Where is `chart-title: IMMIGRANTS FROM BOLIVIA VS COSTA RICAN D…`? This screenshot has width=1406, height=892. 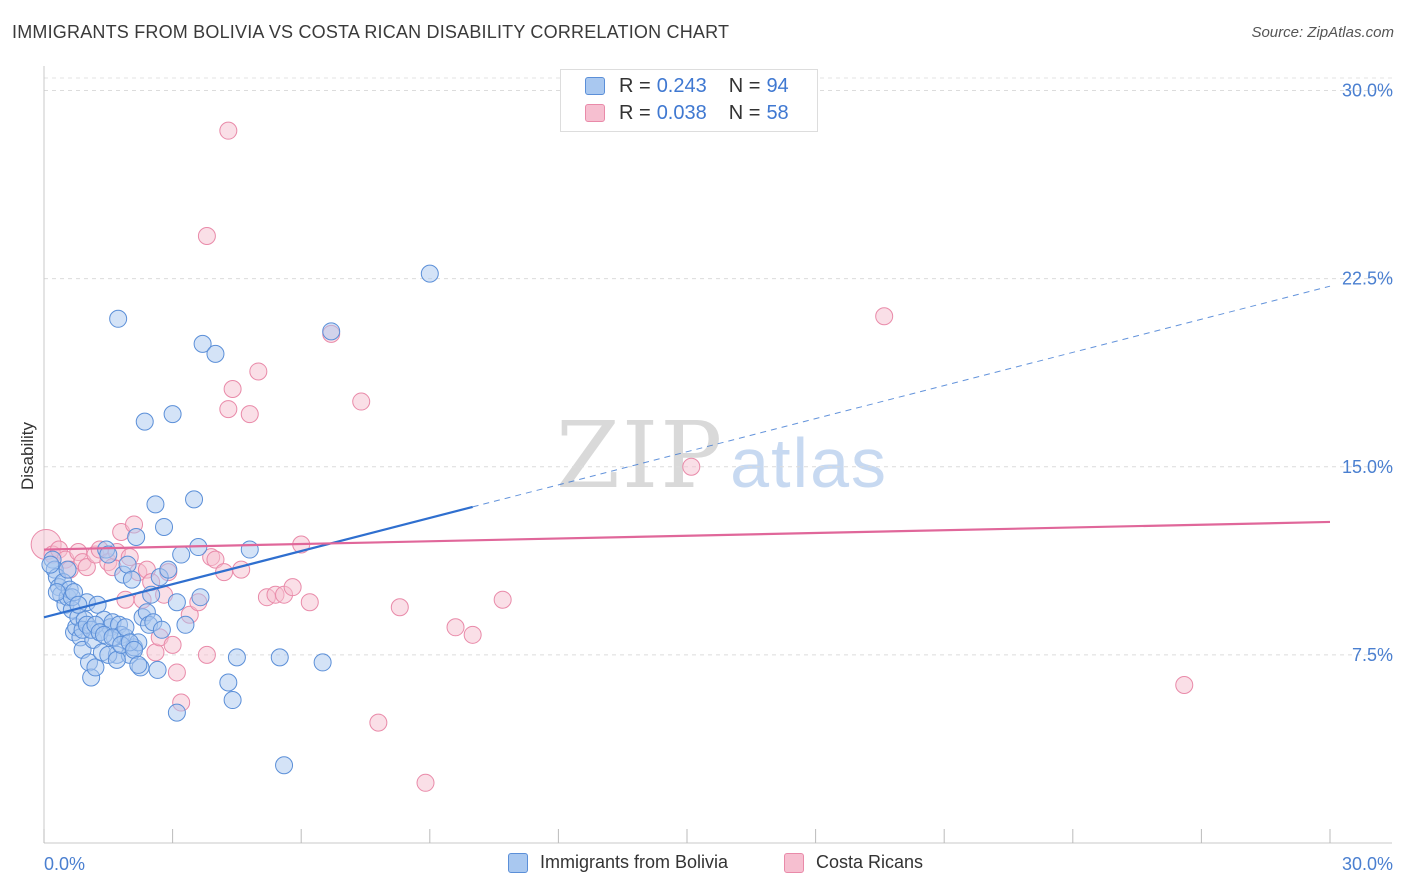
chart-title: IMMIGRANTS FROM BOLIVIA VS COSTA RICAN D… is located at coordinates (371, 32).